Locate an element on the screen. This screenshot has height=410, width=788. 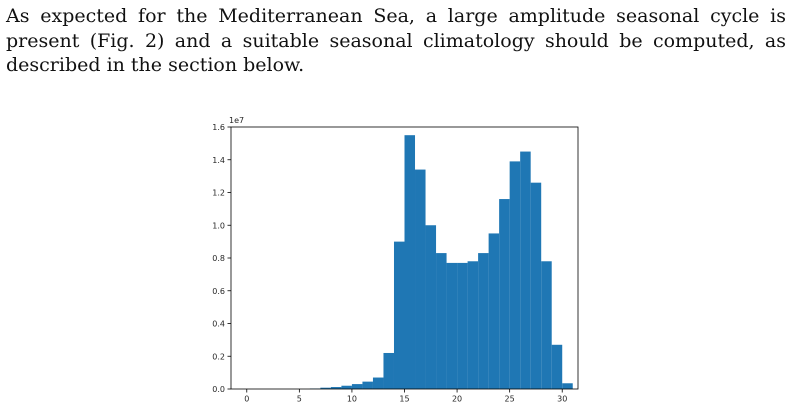
y-tick-label: 1.6 is located at coordinates (218, 127).